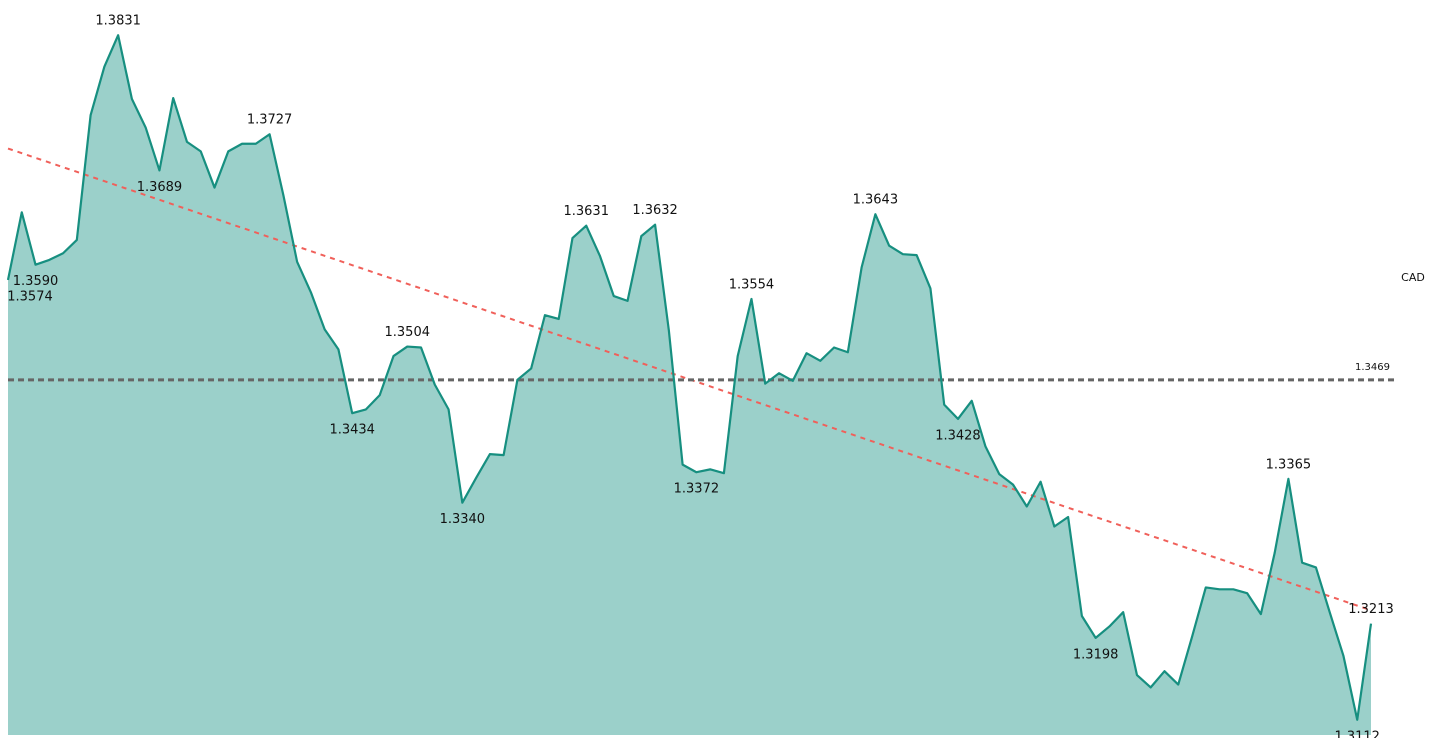 This screenshot has height=738, width=1432. What do you see at coordinates (463, 519) in the screenshot?
I see `data-label: 1.3340` at bounding box center [463, 519].